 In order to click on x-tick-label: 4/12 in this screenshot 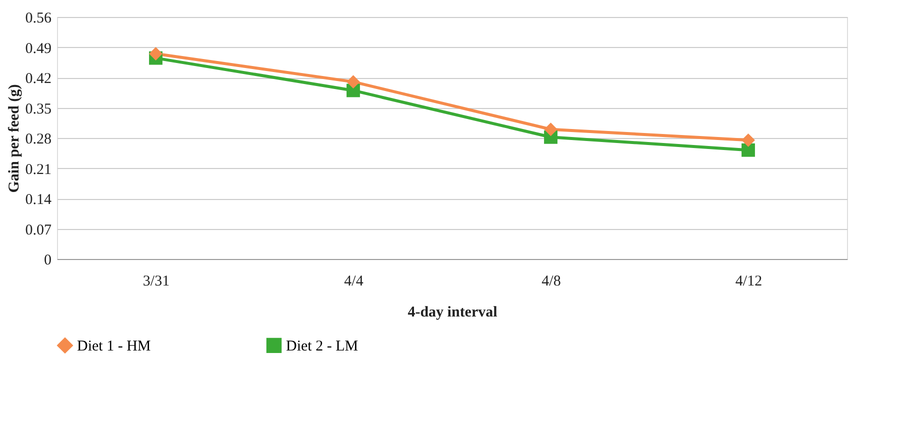, I will do `click(748, 282)`.